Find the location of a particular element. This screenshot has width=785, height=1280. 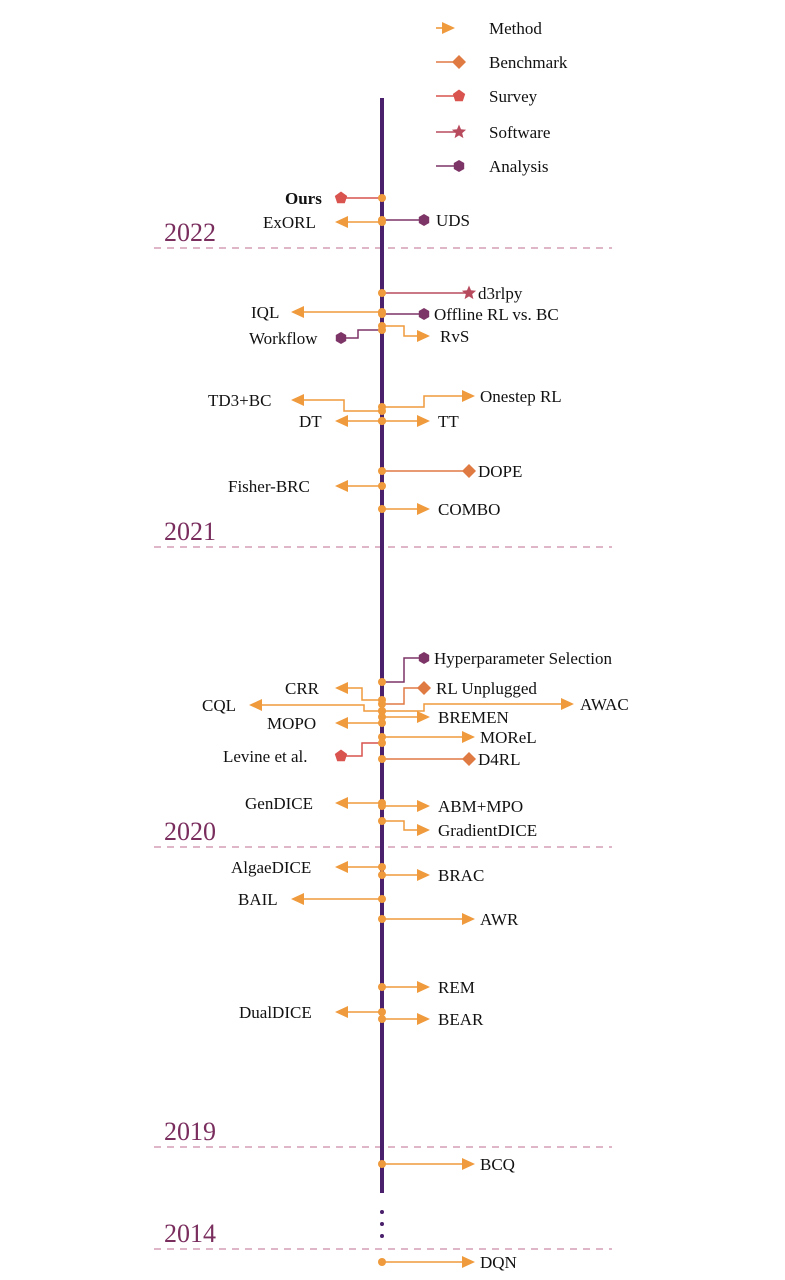

entry-d3rlpy: d3rlpy is located at coordinates (450, 293).